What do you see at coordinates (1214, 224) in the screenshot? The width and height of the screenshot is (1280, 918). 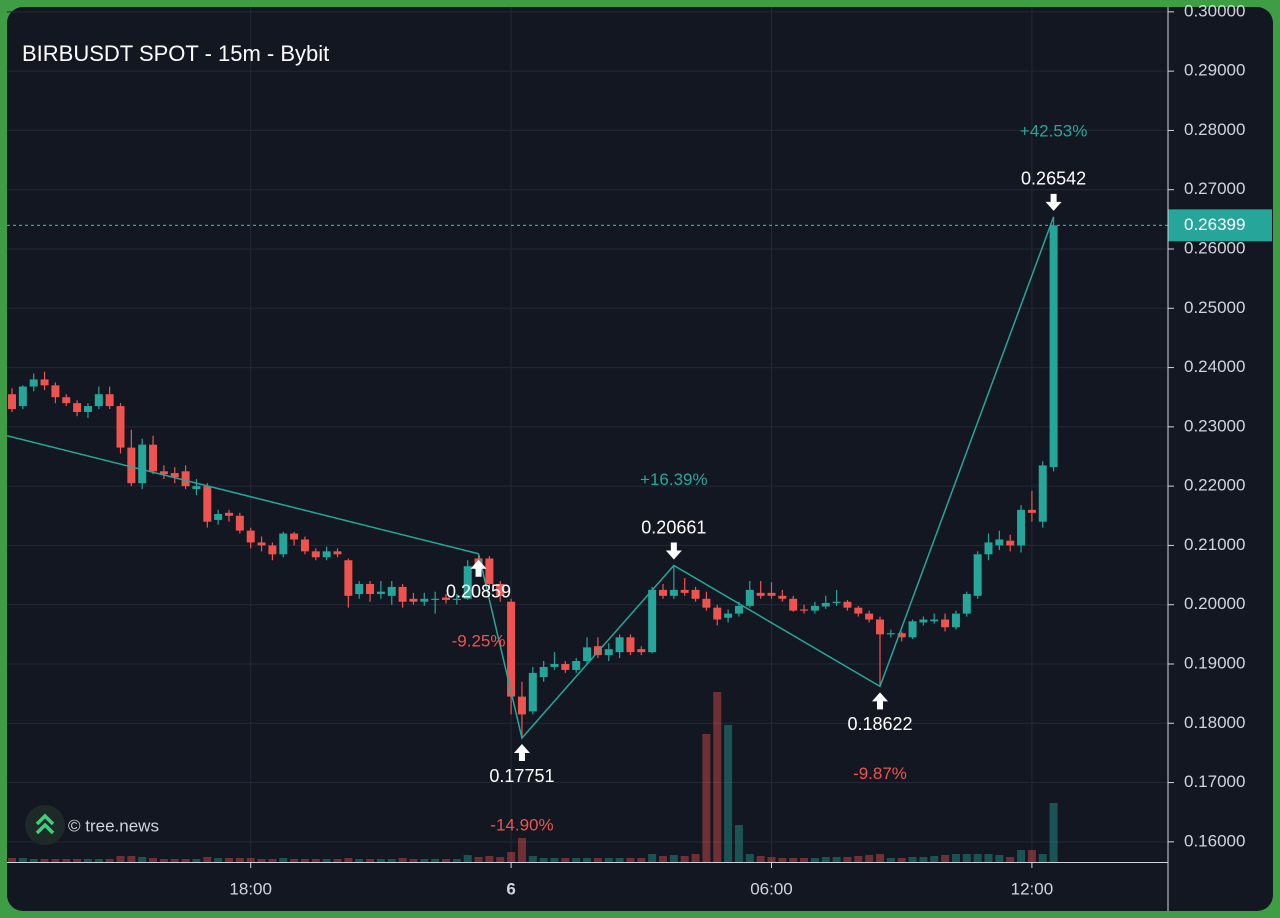 I see `last-price-label: 0.26399` at bounding box center [1214, 224].